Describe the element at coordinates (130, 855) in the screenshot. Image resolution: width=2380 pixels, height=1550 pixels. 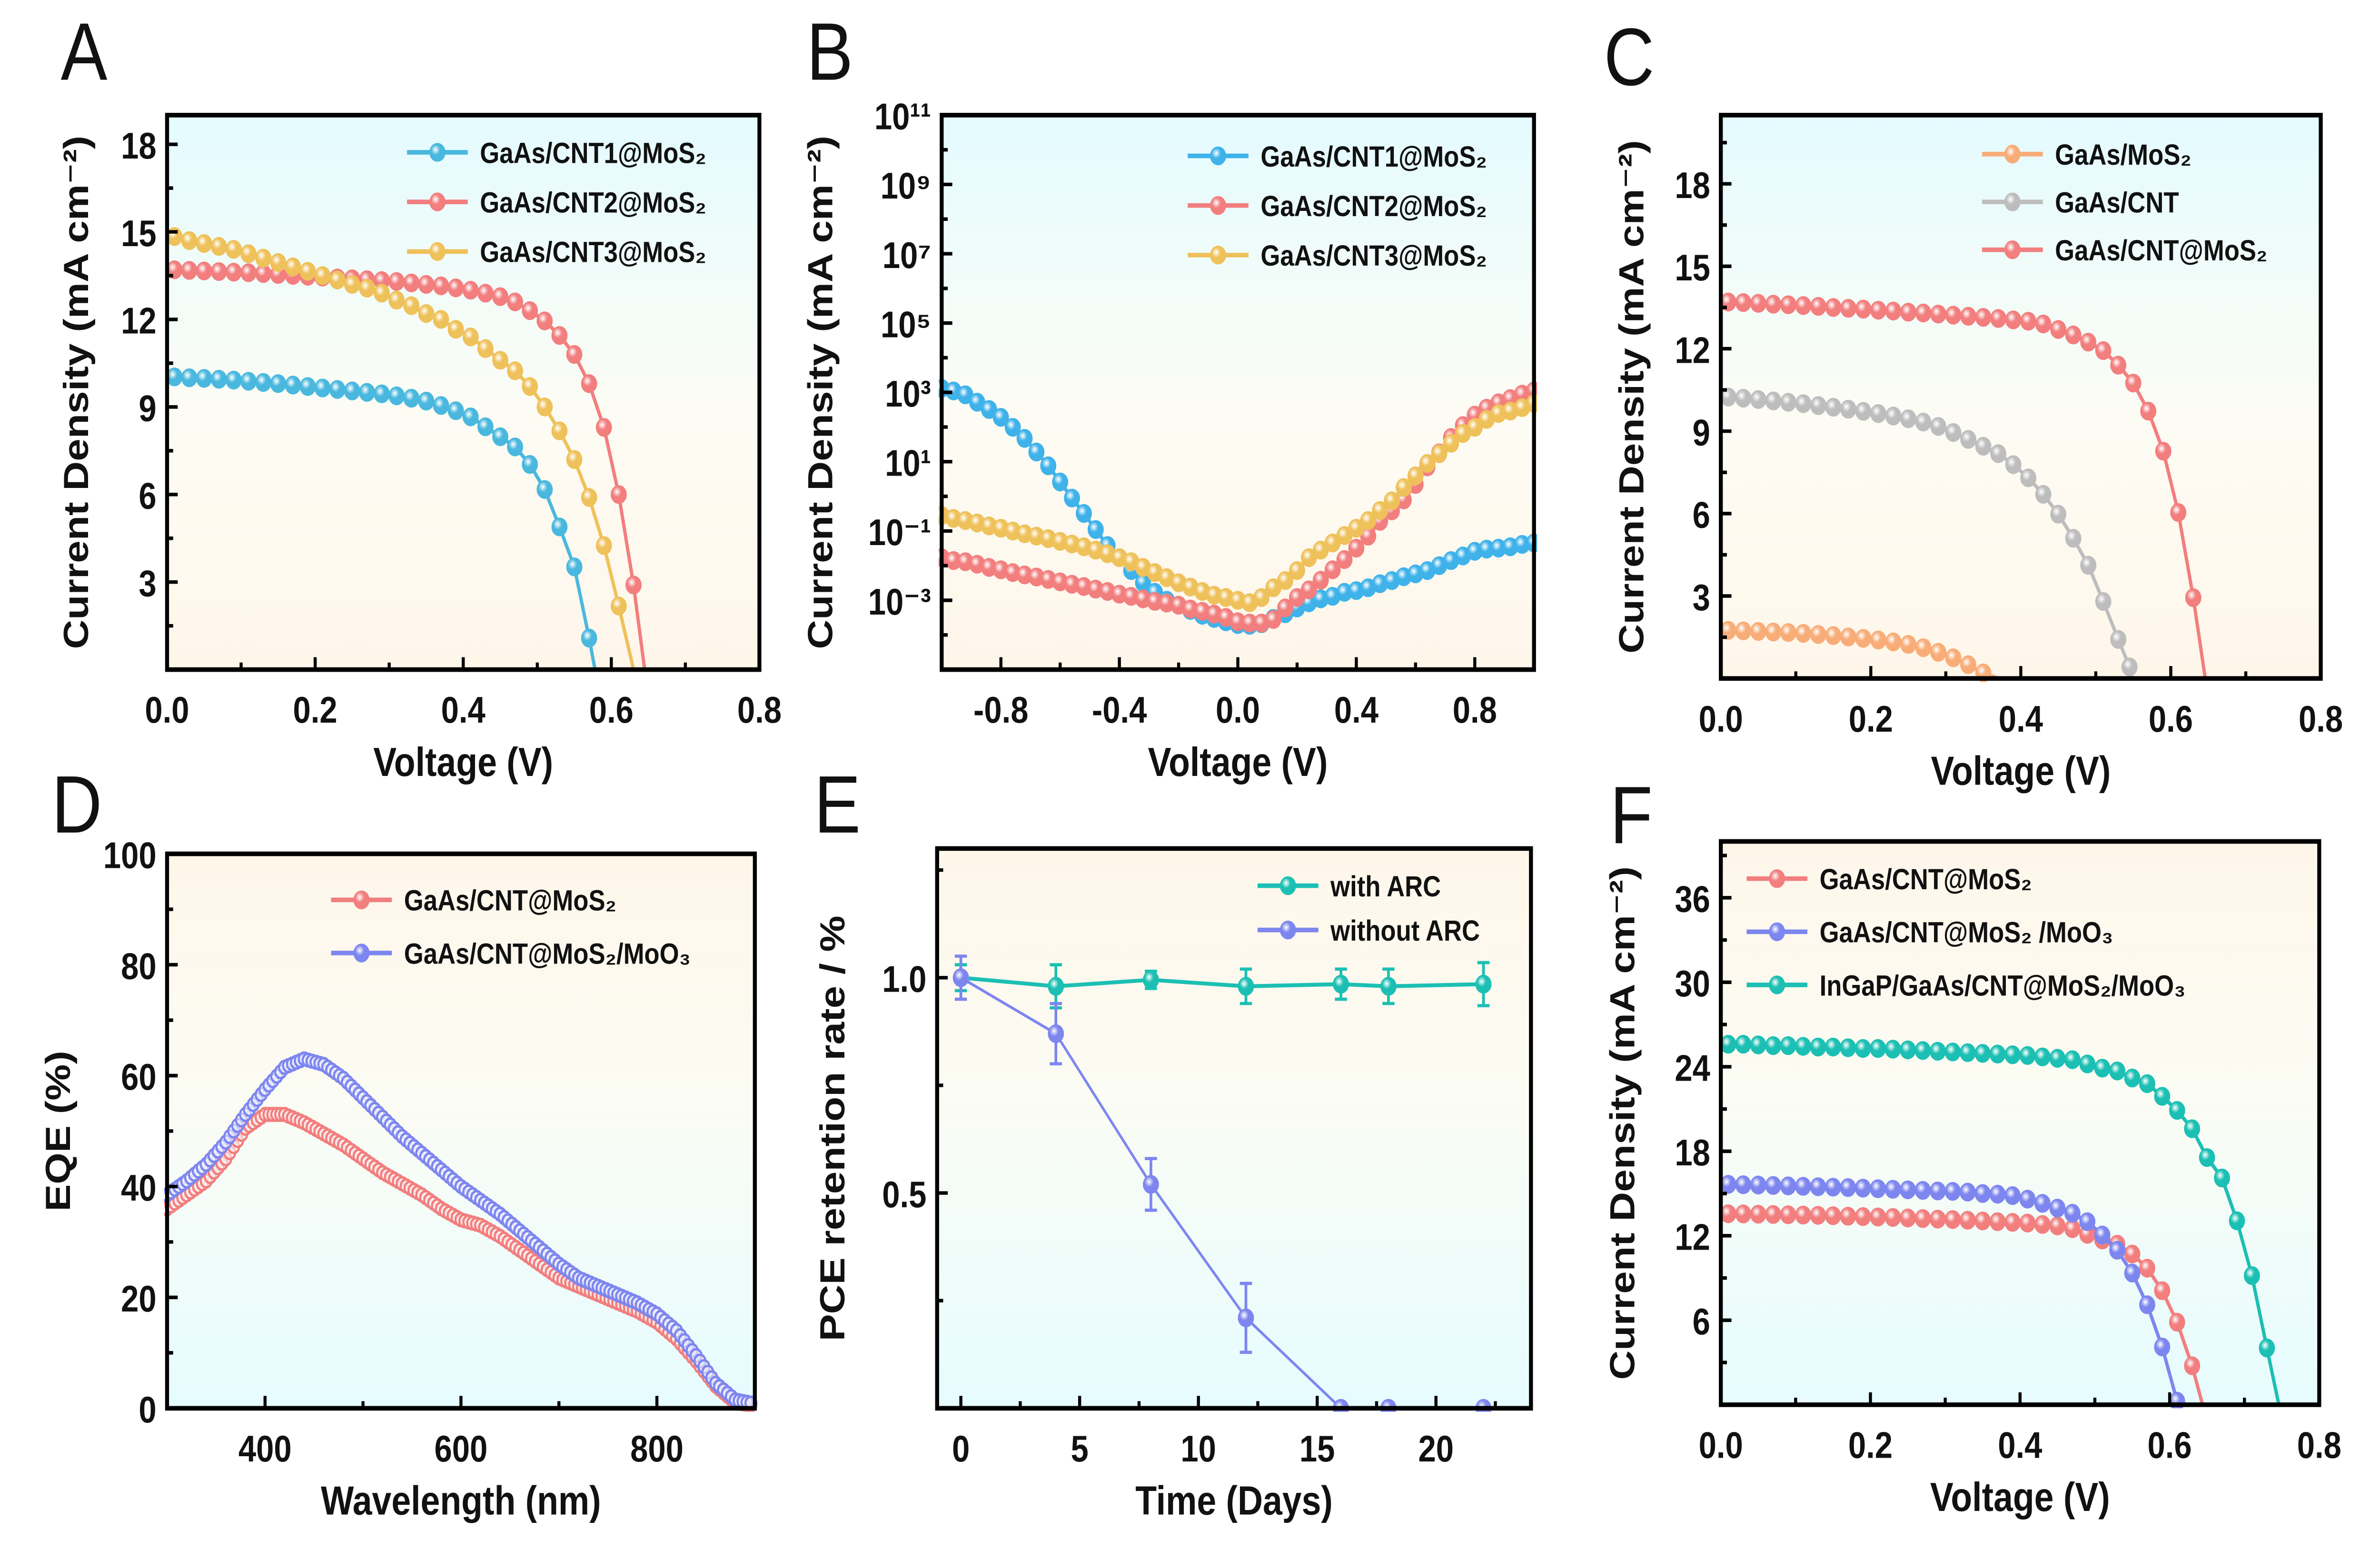
I see `y-tick-label: 100` at that location.